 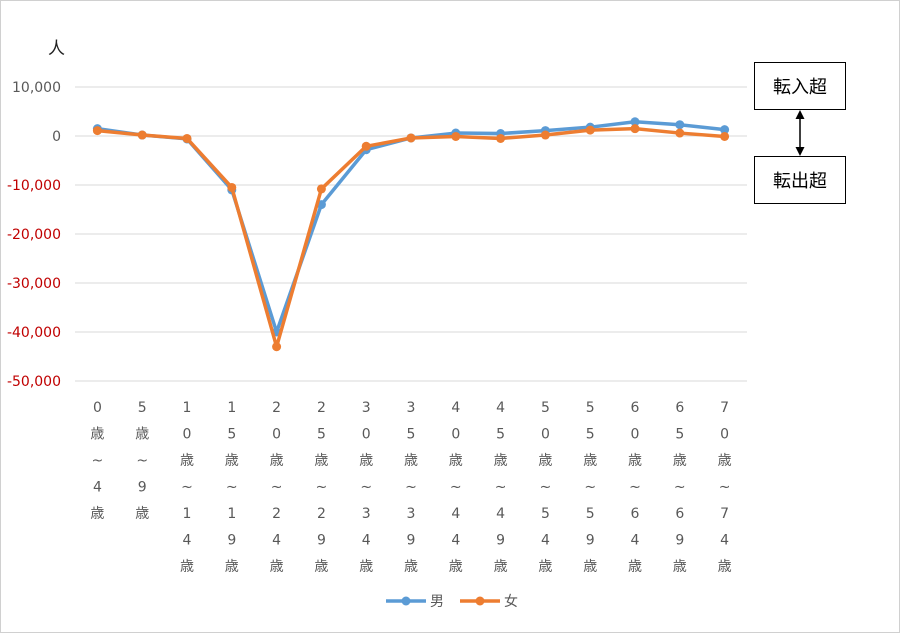 What do you see at coordinates (34, 333) in the screenshot?
I see `y-tick-label: -40,000` at bounding box center [34, 333].